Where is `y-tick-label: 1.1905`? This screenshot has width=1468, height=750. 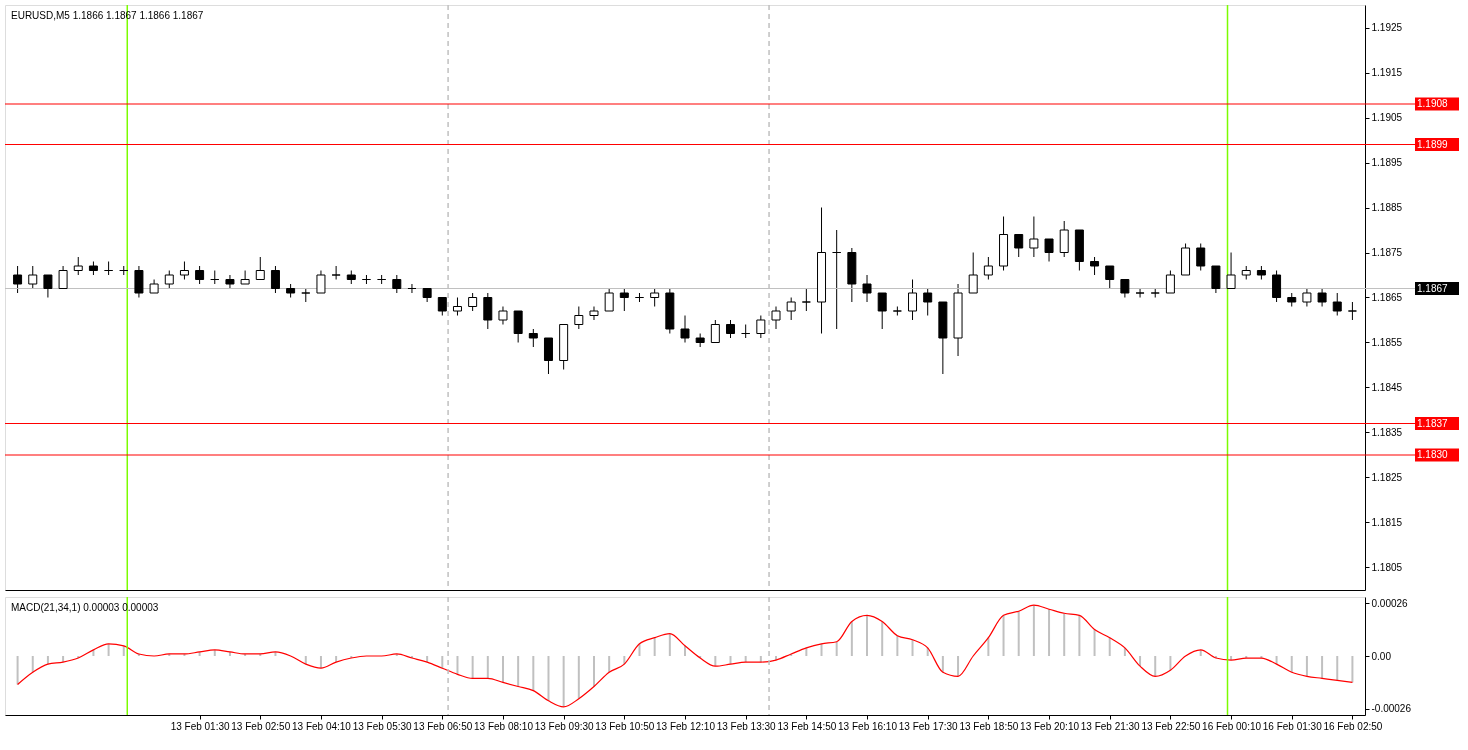
y-tick-label: 1.1905 is located at coordinates (1387, 117).